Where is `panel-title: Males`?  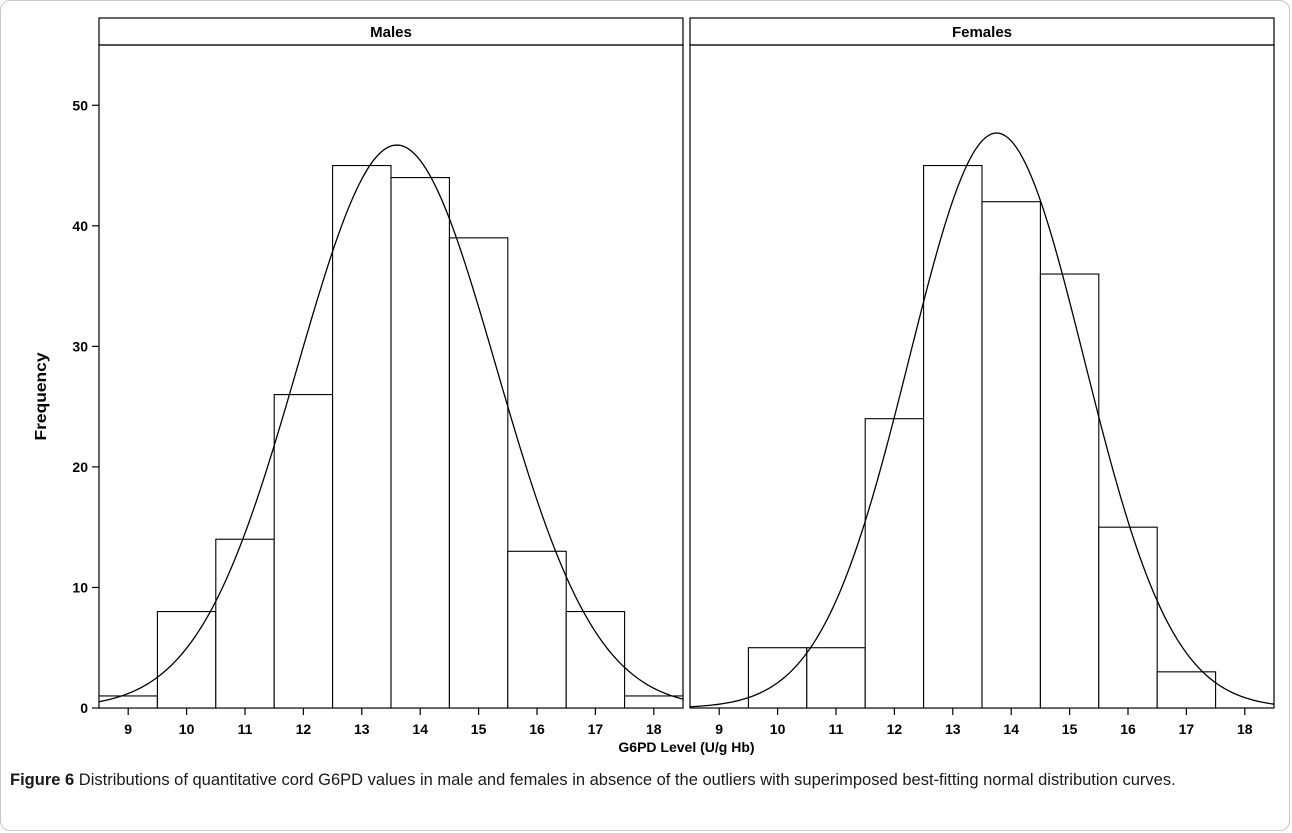 panel-title: Males is located at coordinates (391, 32).